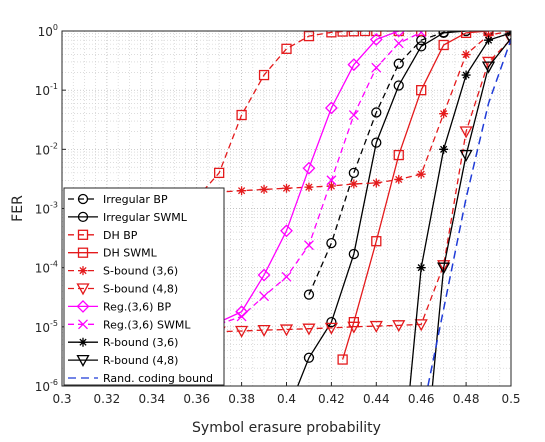 The image size is (545, 442). I want to click on legend-item: S-bound (4,8), so click(123, 289).